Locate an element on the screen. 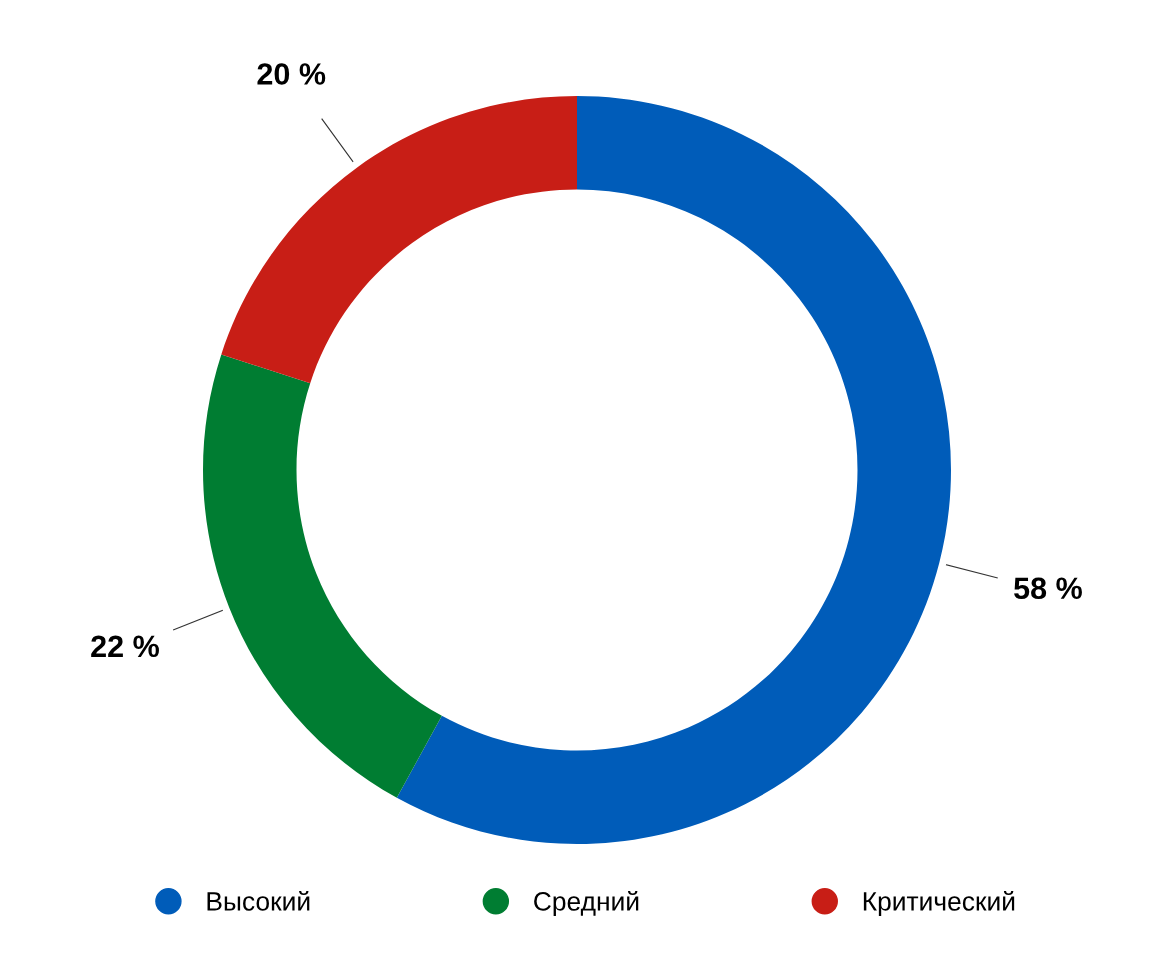 The height and width of the screenshot is (954, 1158). legend-label: Средний is located at coordinates (586, 903).